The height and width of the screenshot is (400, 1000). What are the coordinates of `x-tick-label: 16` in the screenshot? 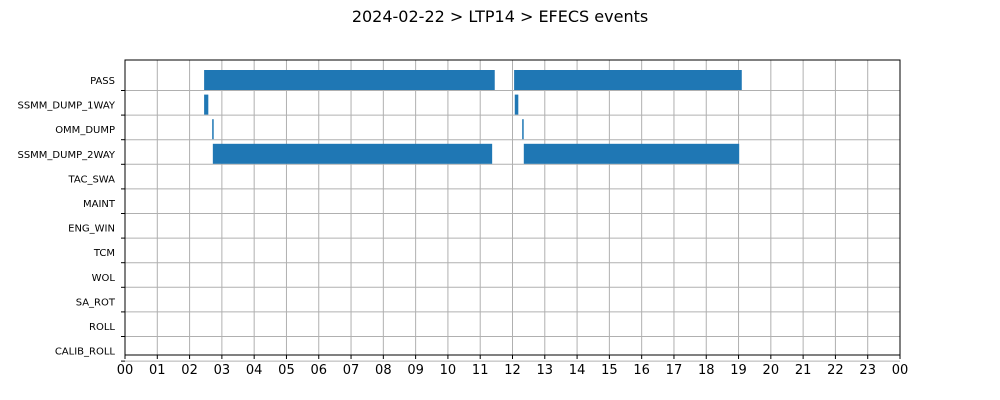 It's located at (641, 370).